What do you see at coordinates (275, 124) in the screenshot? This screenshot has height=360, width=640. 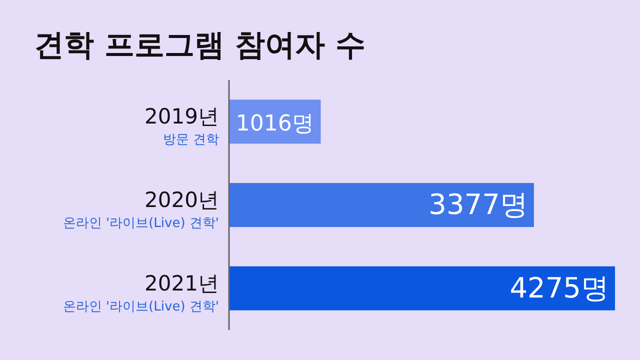 I see `data-label: 1016명` at bounding box center [275, 124].